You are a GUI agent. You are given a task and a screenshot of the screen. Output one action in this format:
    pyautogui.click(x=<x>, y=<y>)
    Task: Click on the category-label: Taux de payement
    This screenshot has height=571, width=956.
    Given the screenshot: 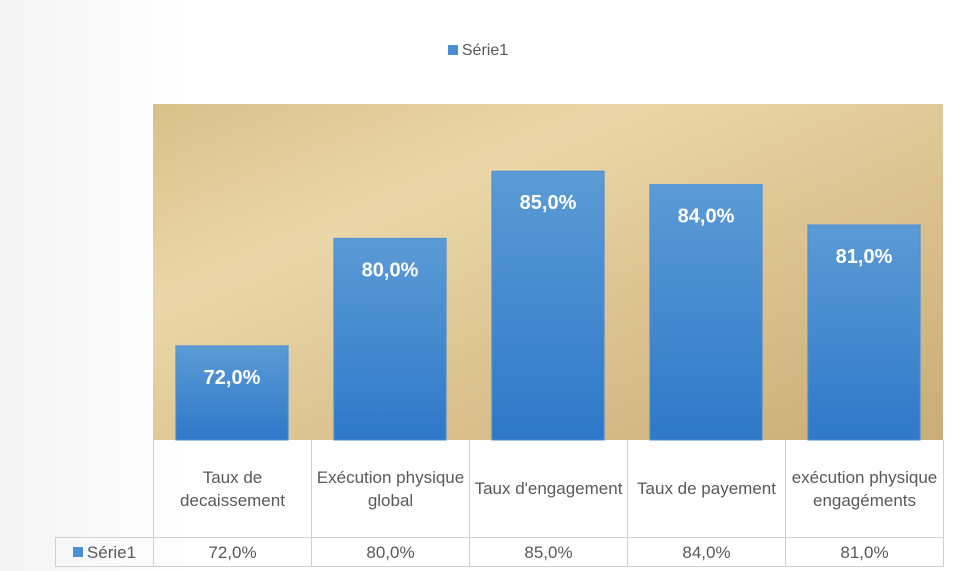 What is the action you would take?
    pyautogui.click(x=706, y=488)
    